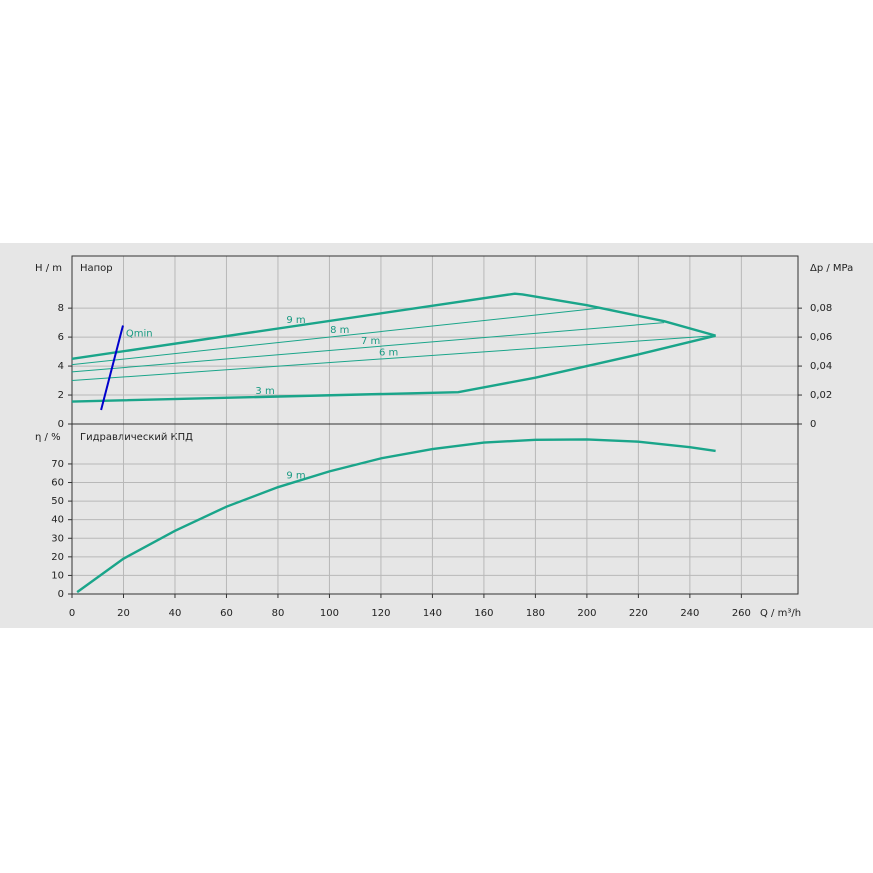 The width and height of the screenshot is (873, 873). I want to click on y2-tick-label: 0,02, so click(821, 395).